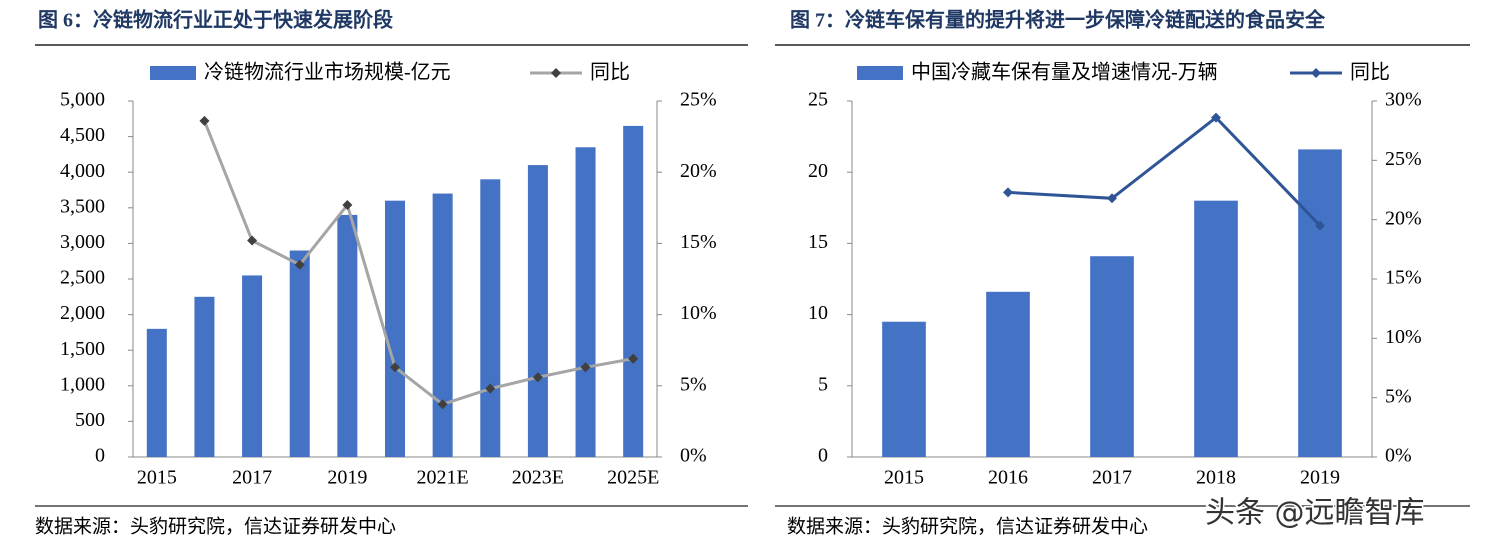  What do you see at coordinates (1058, 20) in the screenshot?
I see `chart-title: 图 7：冷链车保有量的提升将进一步保障冷链配送的食品安全` at bounding box center [1058, 20].